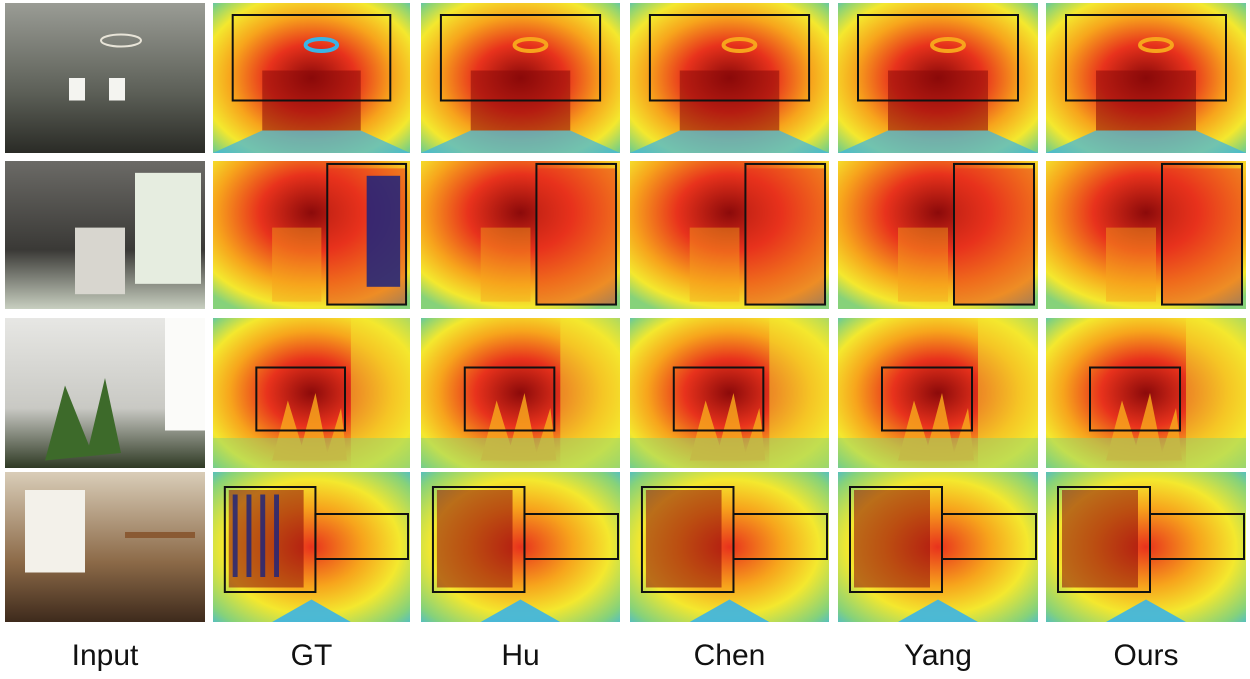  I want to click on column-label-gt: GT, so click(311, 655).